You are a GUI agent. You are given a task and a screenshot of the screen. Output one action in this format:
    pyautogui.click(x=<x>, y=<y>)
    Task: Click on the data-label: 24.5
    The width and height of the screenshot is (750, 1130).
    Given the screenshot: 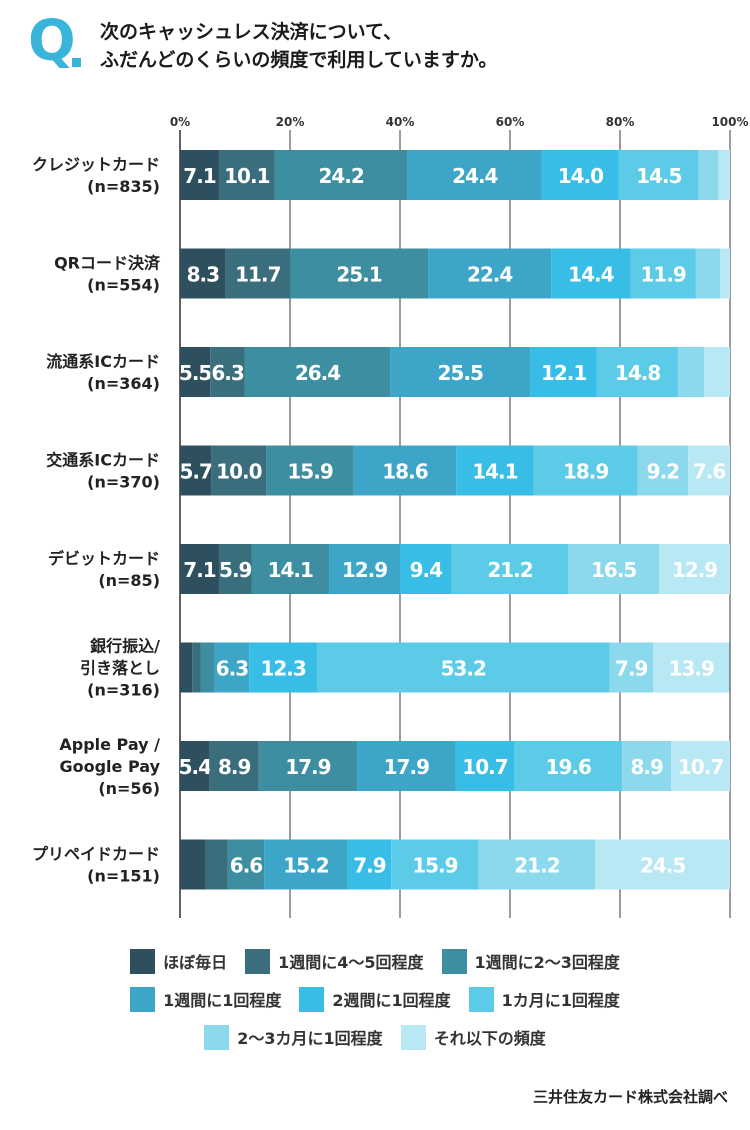 What is the action you would take?
    pyautogui.click(x=662, y=866)
    